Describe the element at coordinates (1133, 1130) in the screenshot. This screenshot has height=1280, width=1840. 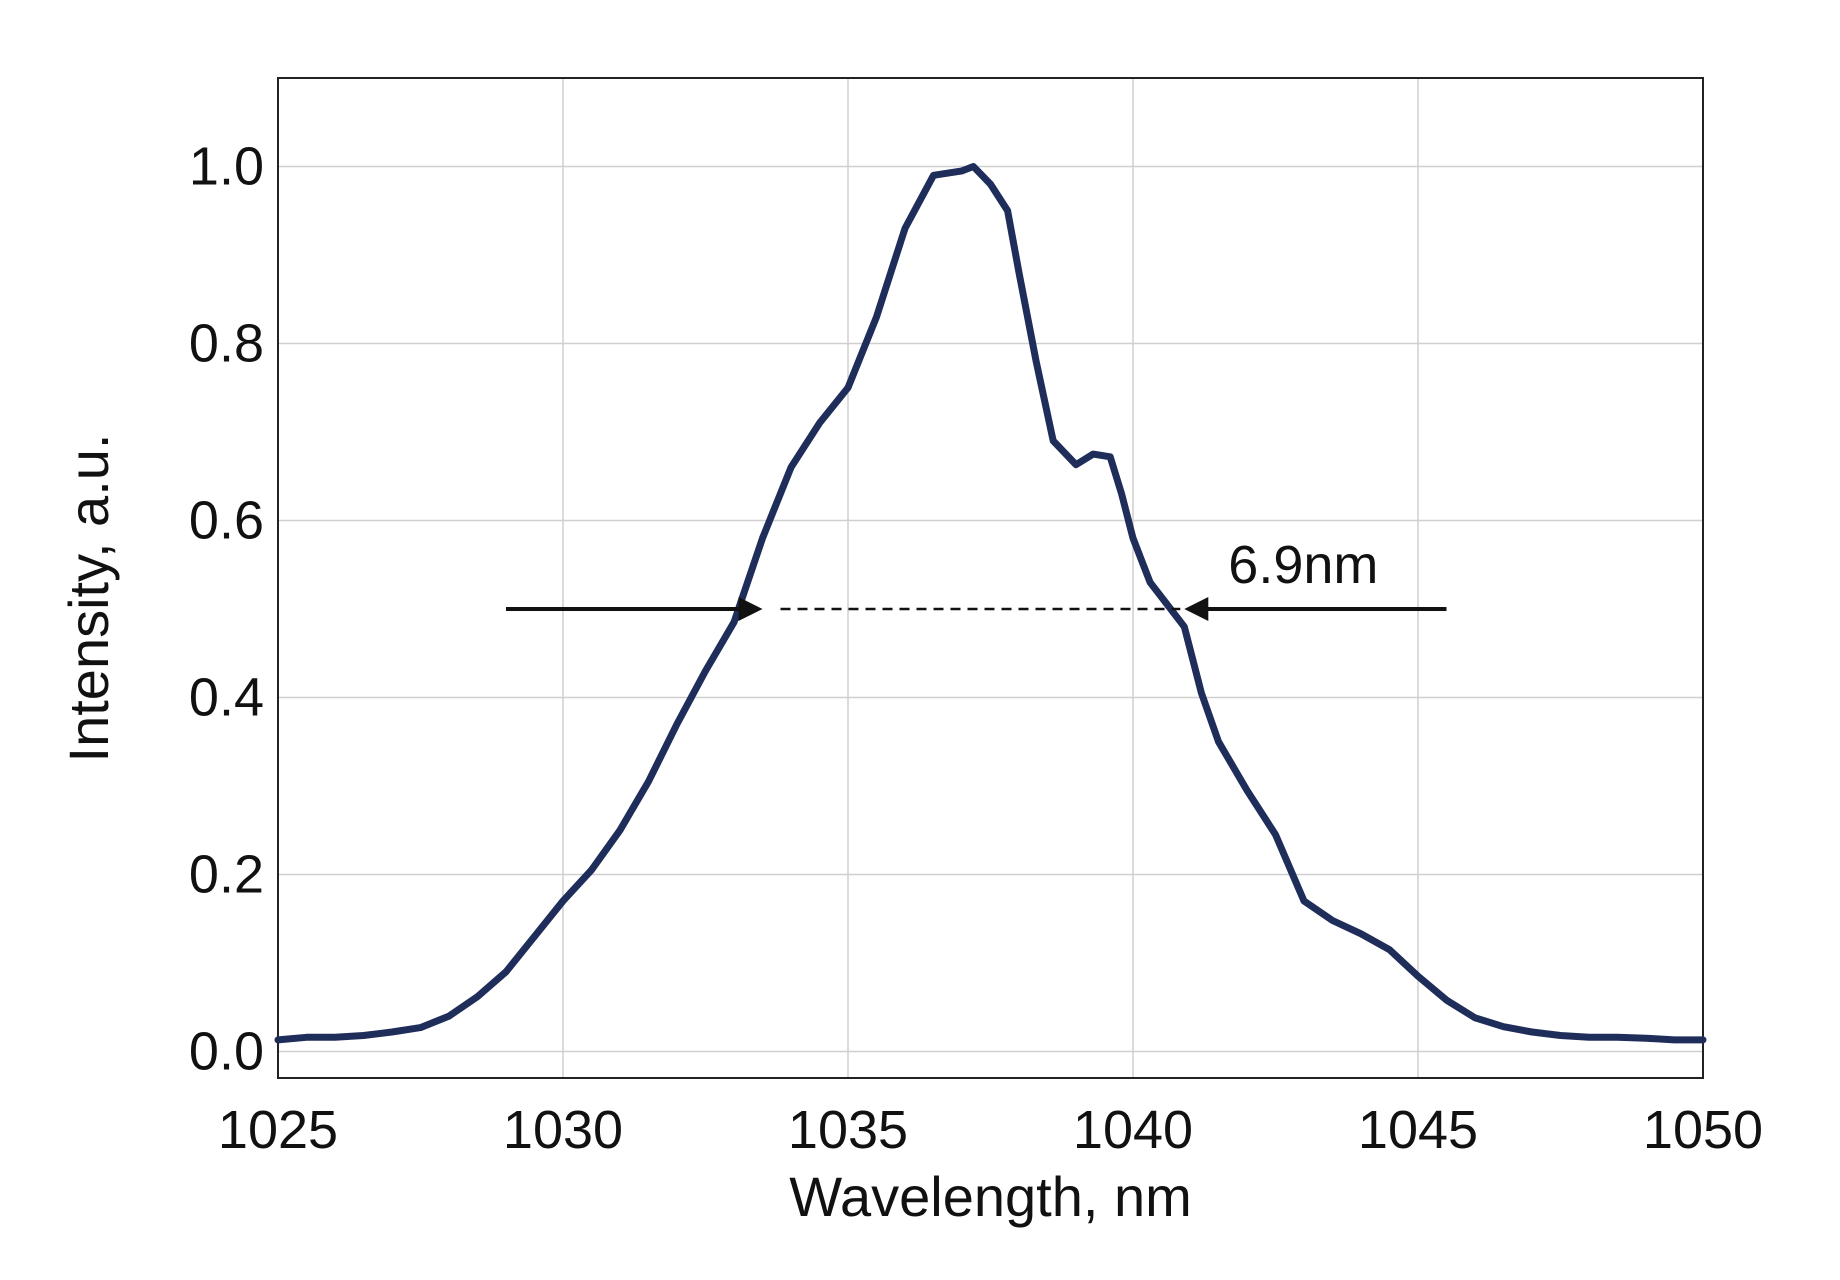
I see `x-tick-label: 1040` at that location.